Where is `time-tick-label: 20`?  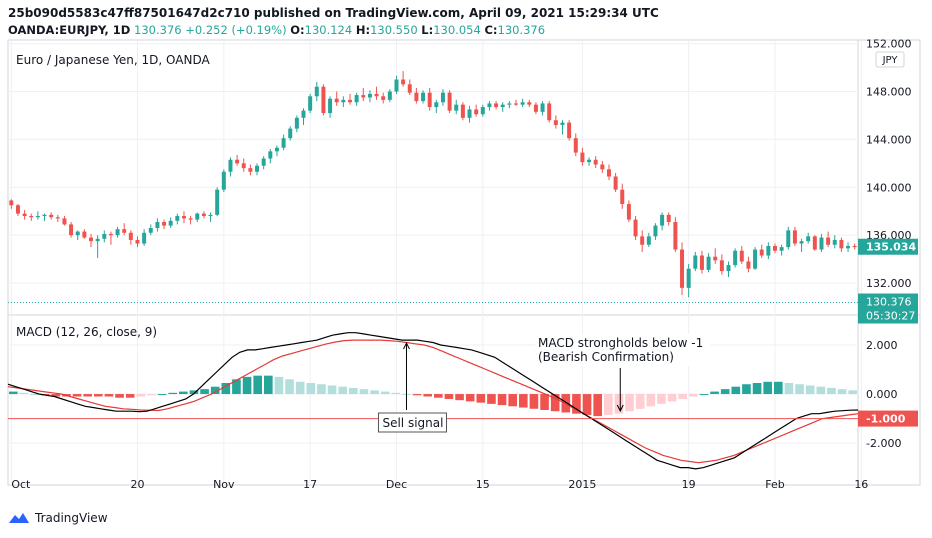 time-tick-label: 20 is located at coordinates (137, 484).